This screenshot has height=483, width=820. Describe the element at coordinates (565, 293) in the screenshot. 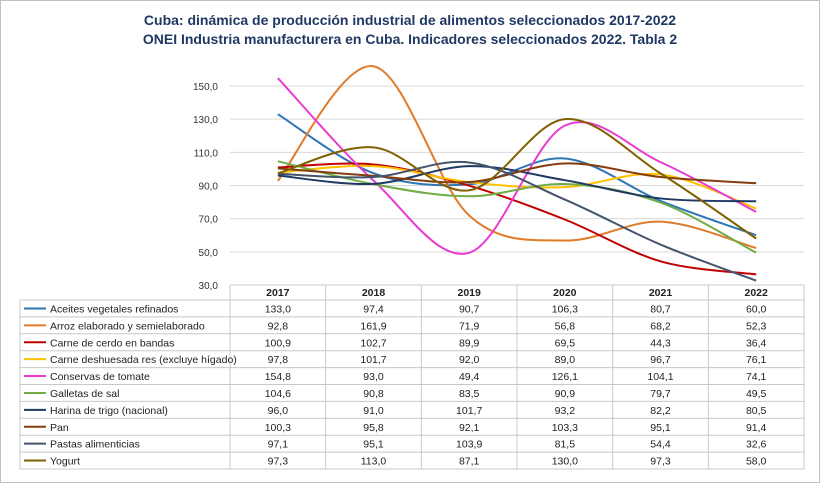

I see `x-tick-label: 2020` at that location.